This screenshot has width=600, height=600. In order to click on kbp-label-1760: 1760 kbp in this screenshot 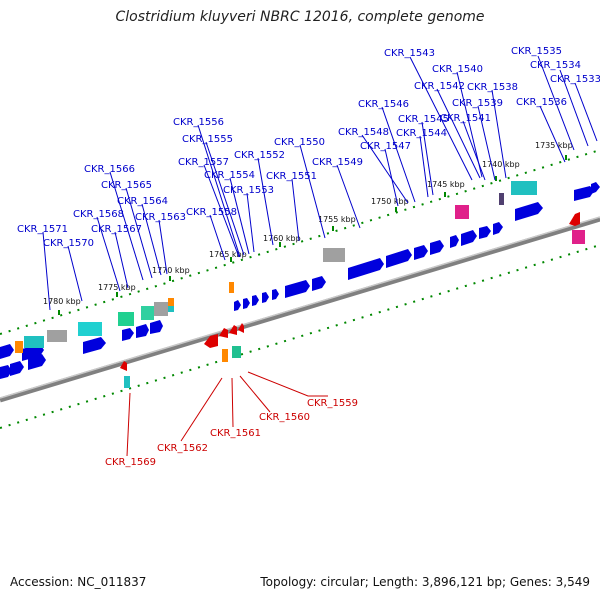, I will do `click(282, 238)`.